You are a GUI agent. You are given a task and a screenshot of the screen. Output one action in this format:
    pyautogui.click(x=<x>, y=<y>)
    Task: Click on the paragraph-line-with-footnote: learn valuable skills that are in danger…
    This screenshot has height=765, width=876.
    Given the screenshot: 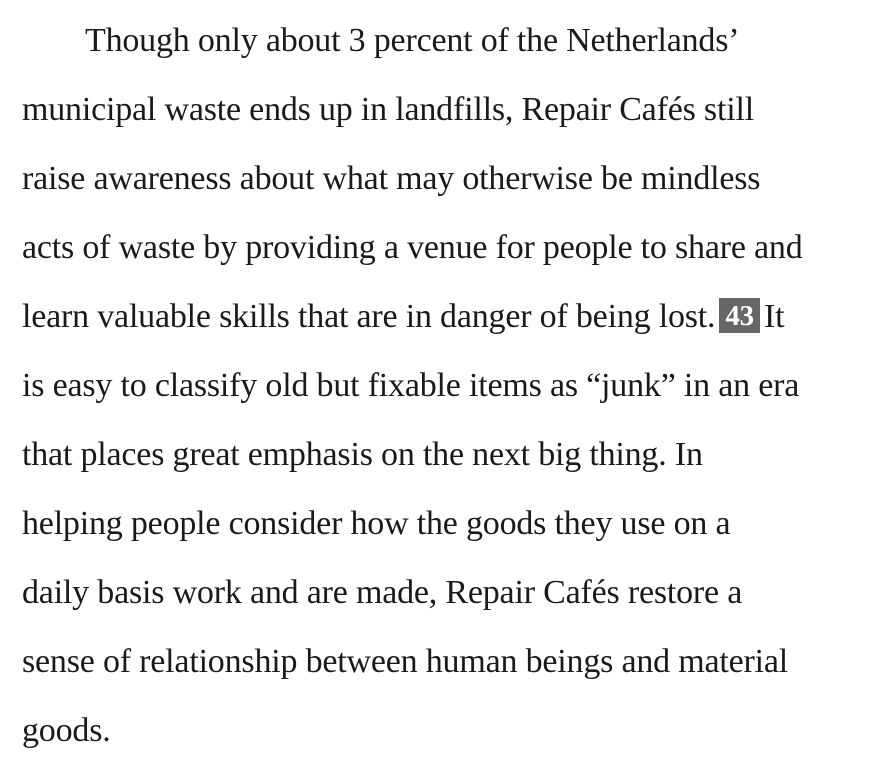 What is the action you would take?
    pyautogui.click(x=445, y=316)
    